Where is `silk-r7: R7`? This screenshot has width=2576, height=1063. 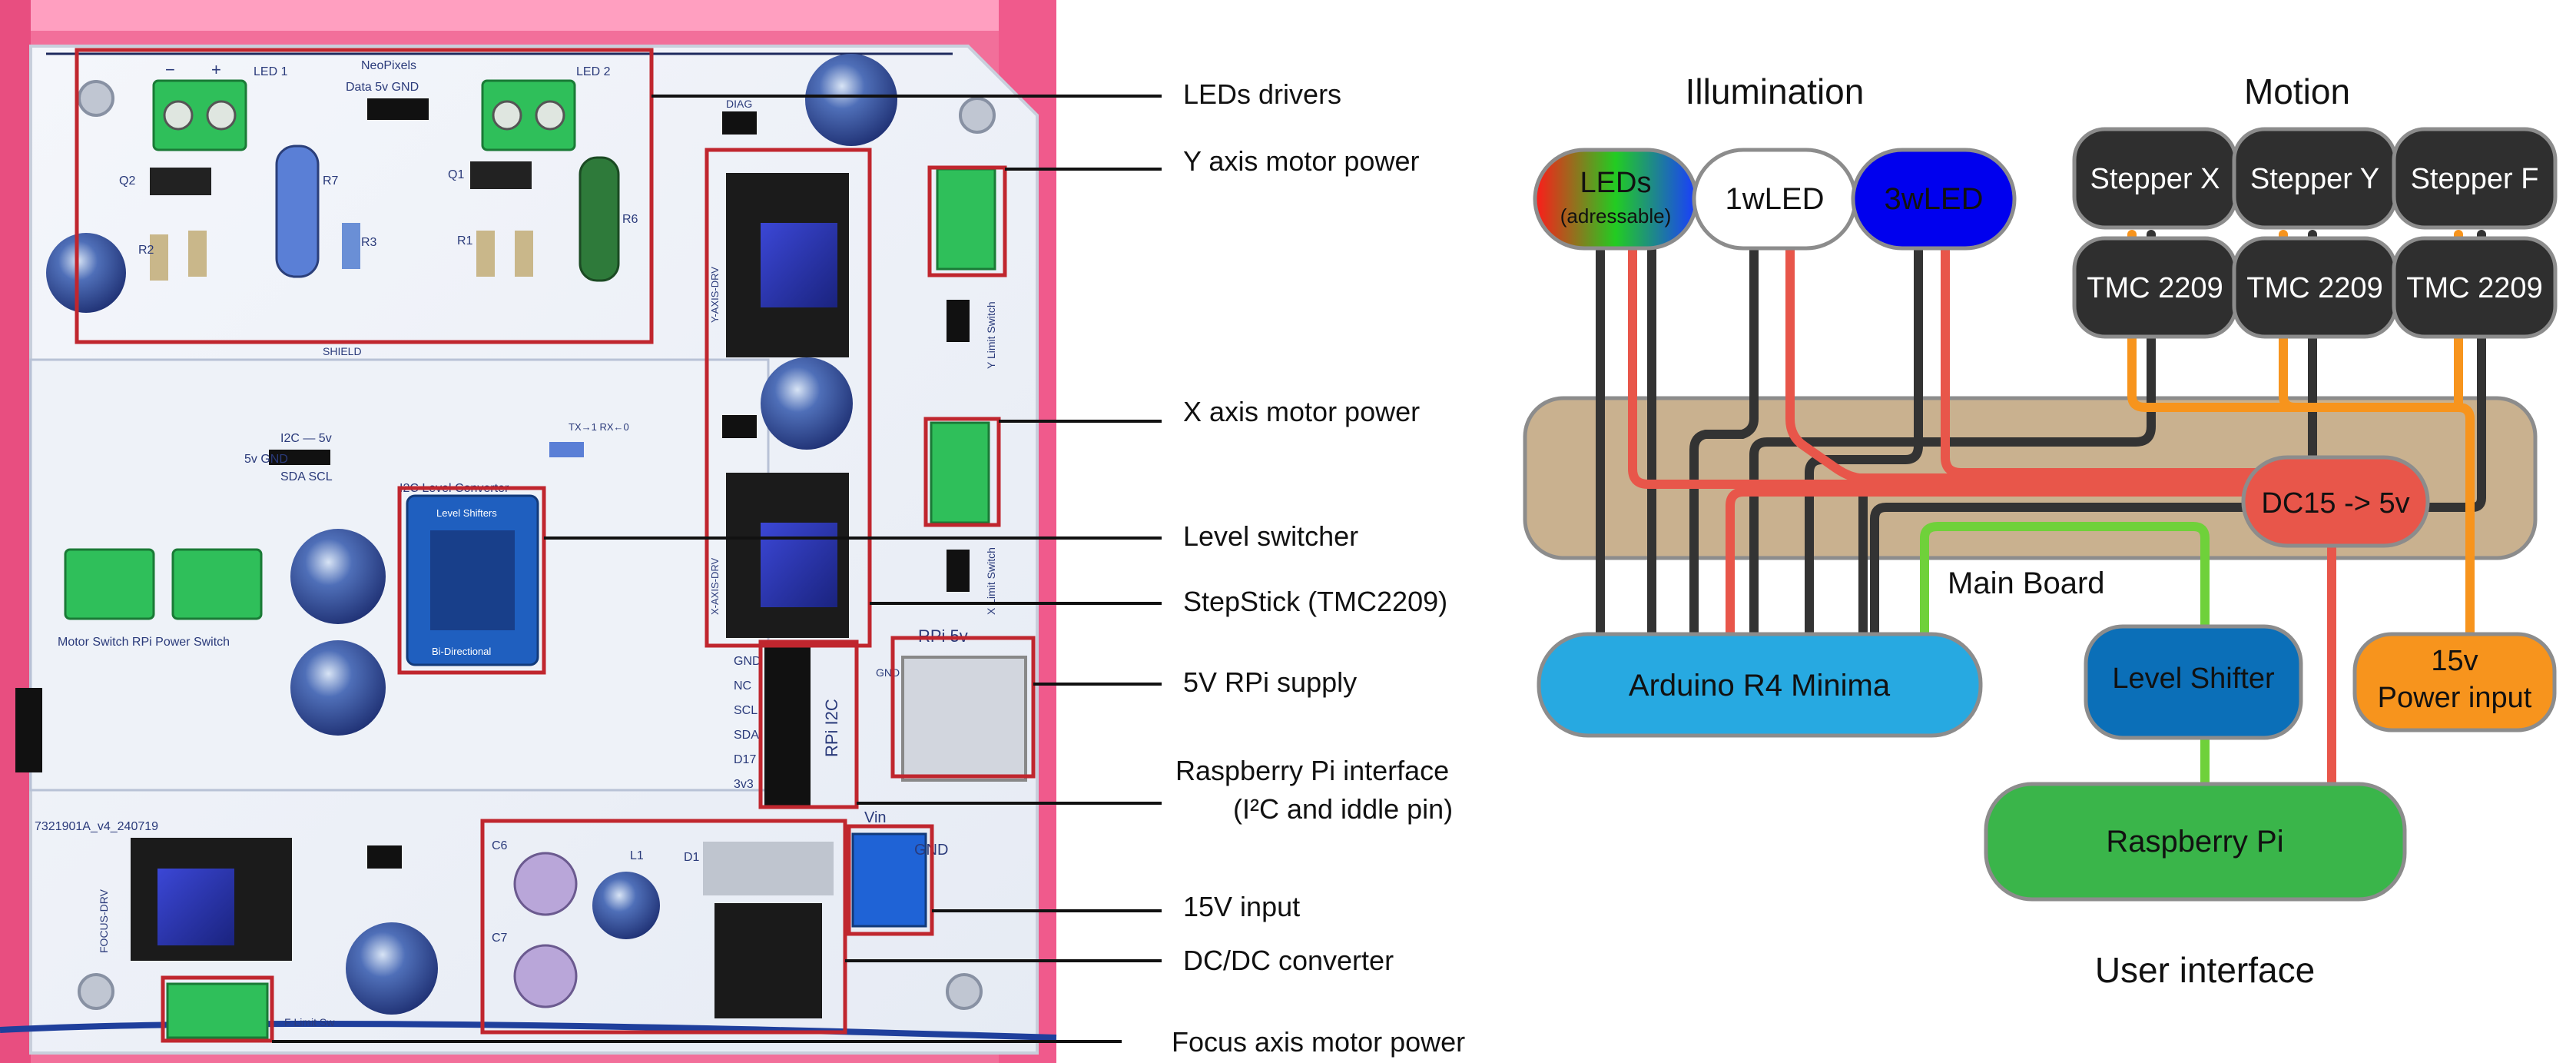 silk-r7: R7 is located at coordinates (331, 181).